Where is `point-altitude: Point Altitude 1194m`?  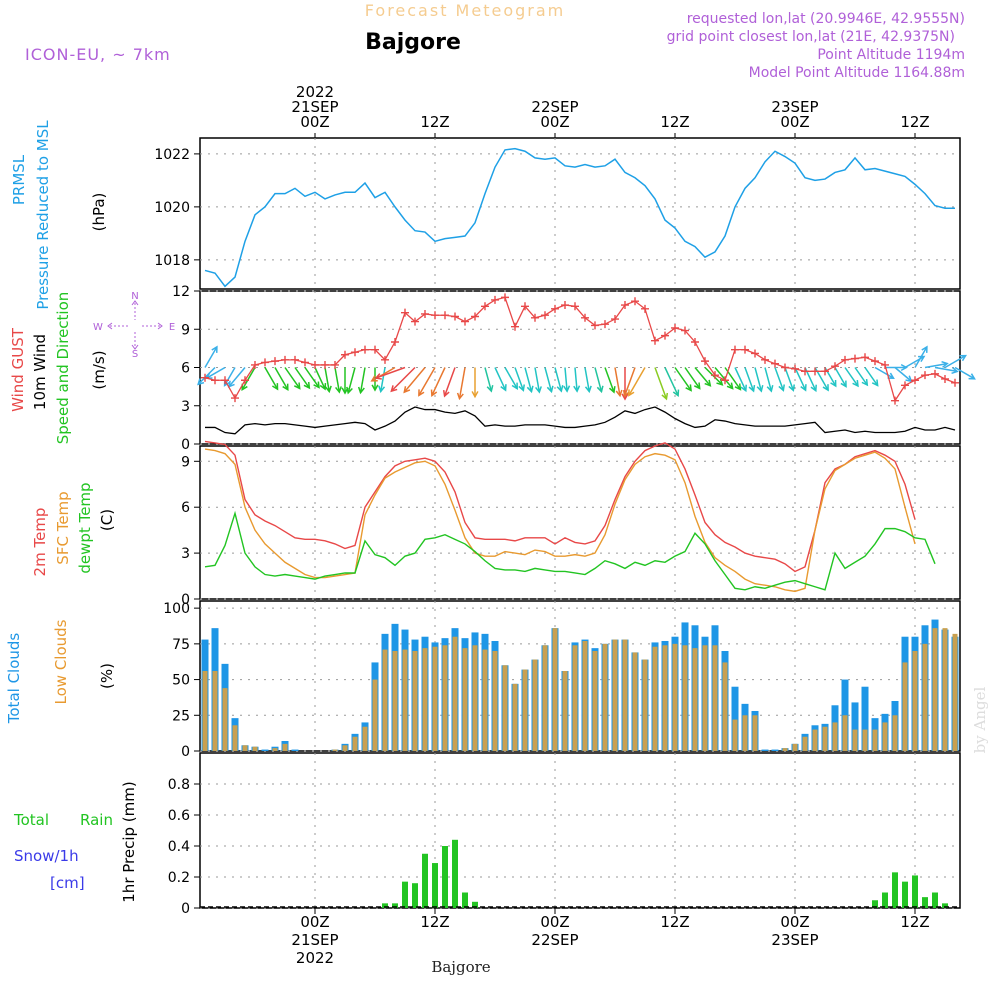 point-altitude: Point Altitude 1194m is located at coordinates (891, 55).